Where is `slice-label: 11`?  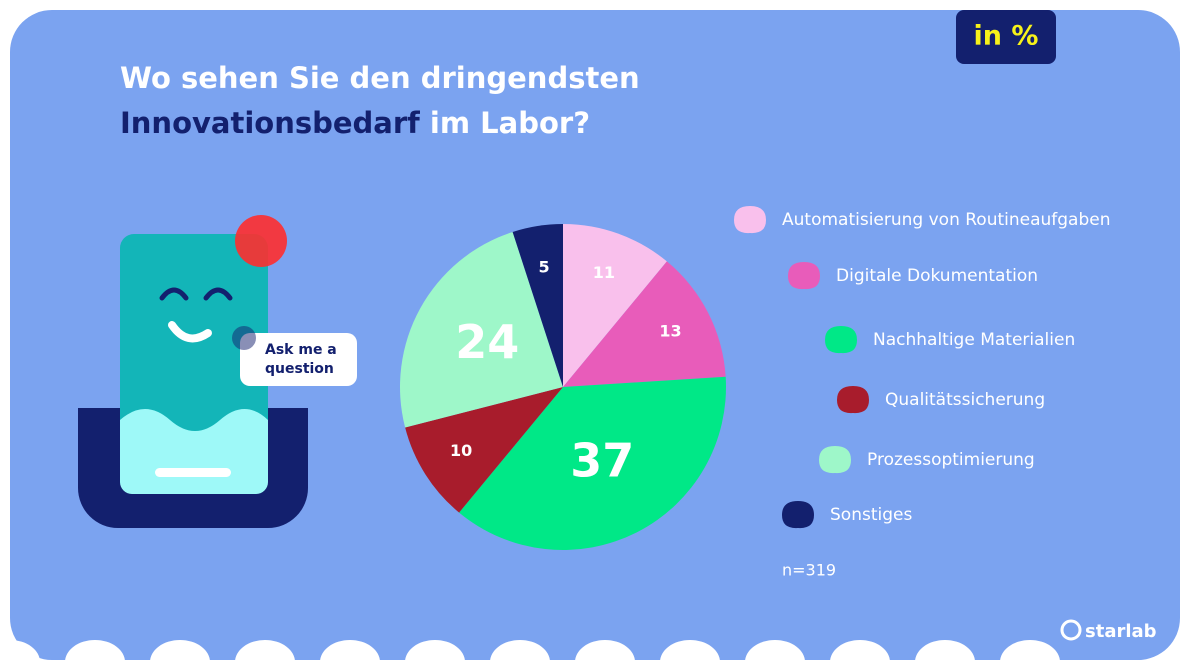 slice-label: 11 is located at coordinates (604, 272).